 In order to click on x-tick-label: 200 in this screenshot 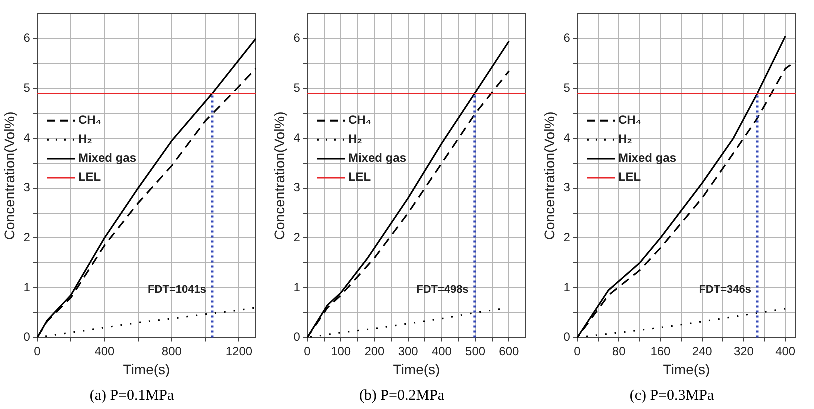, I will do `click(375, 351)`.